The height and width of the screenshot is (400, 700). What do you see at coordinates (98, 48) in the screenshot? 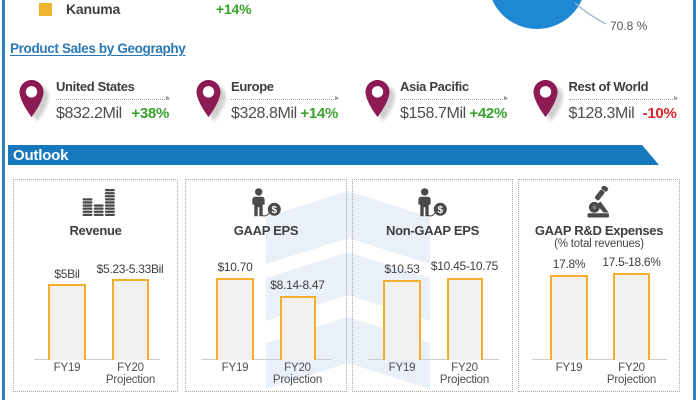
I see `geo-section-heading: Product Sales by Geography` at bounding box center [98, 48].